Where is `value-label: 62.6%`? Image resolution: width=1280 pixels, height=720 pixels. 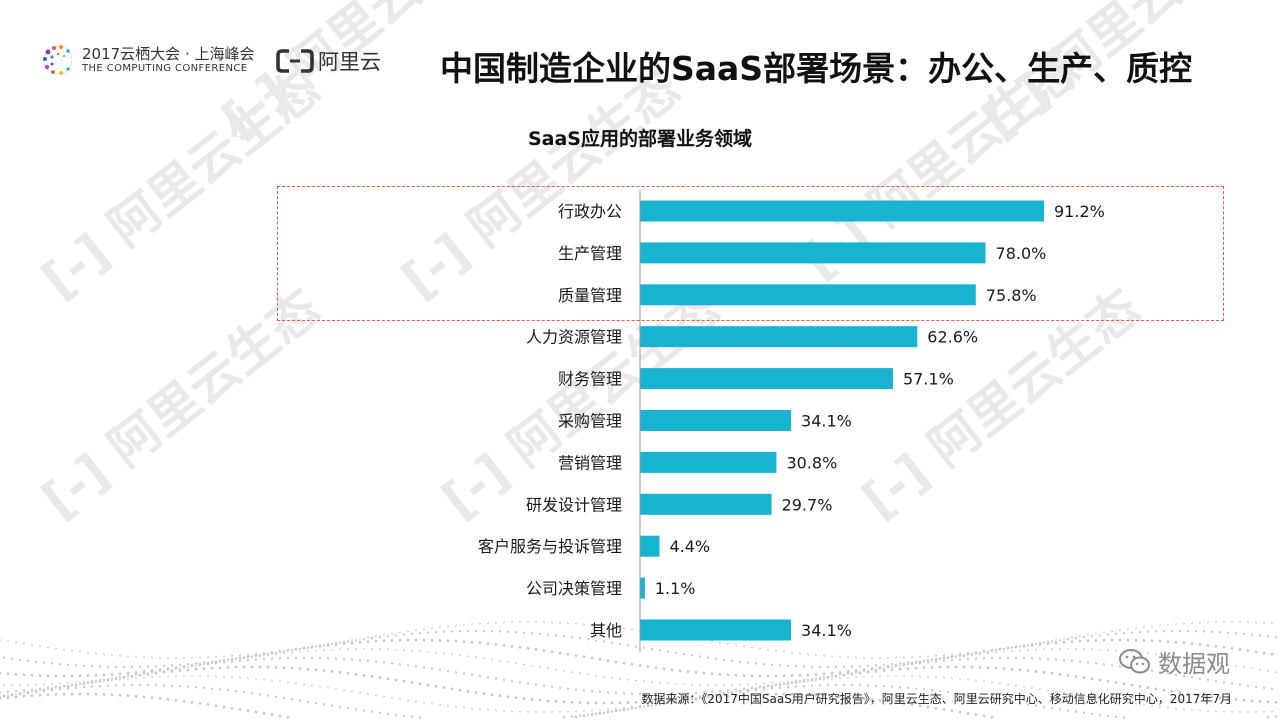 value-label: 62.6% is located at coordinates (952, 337).